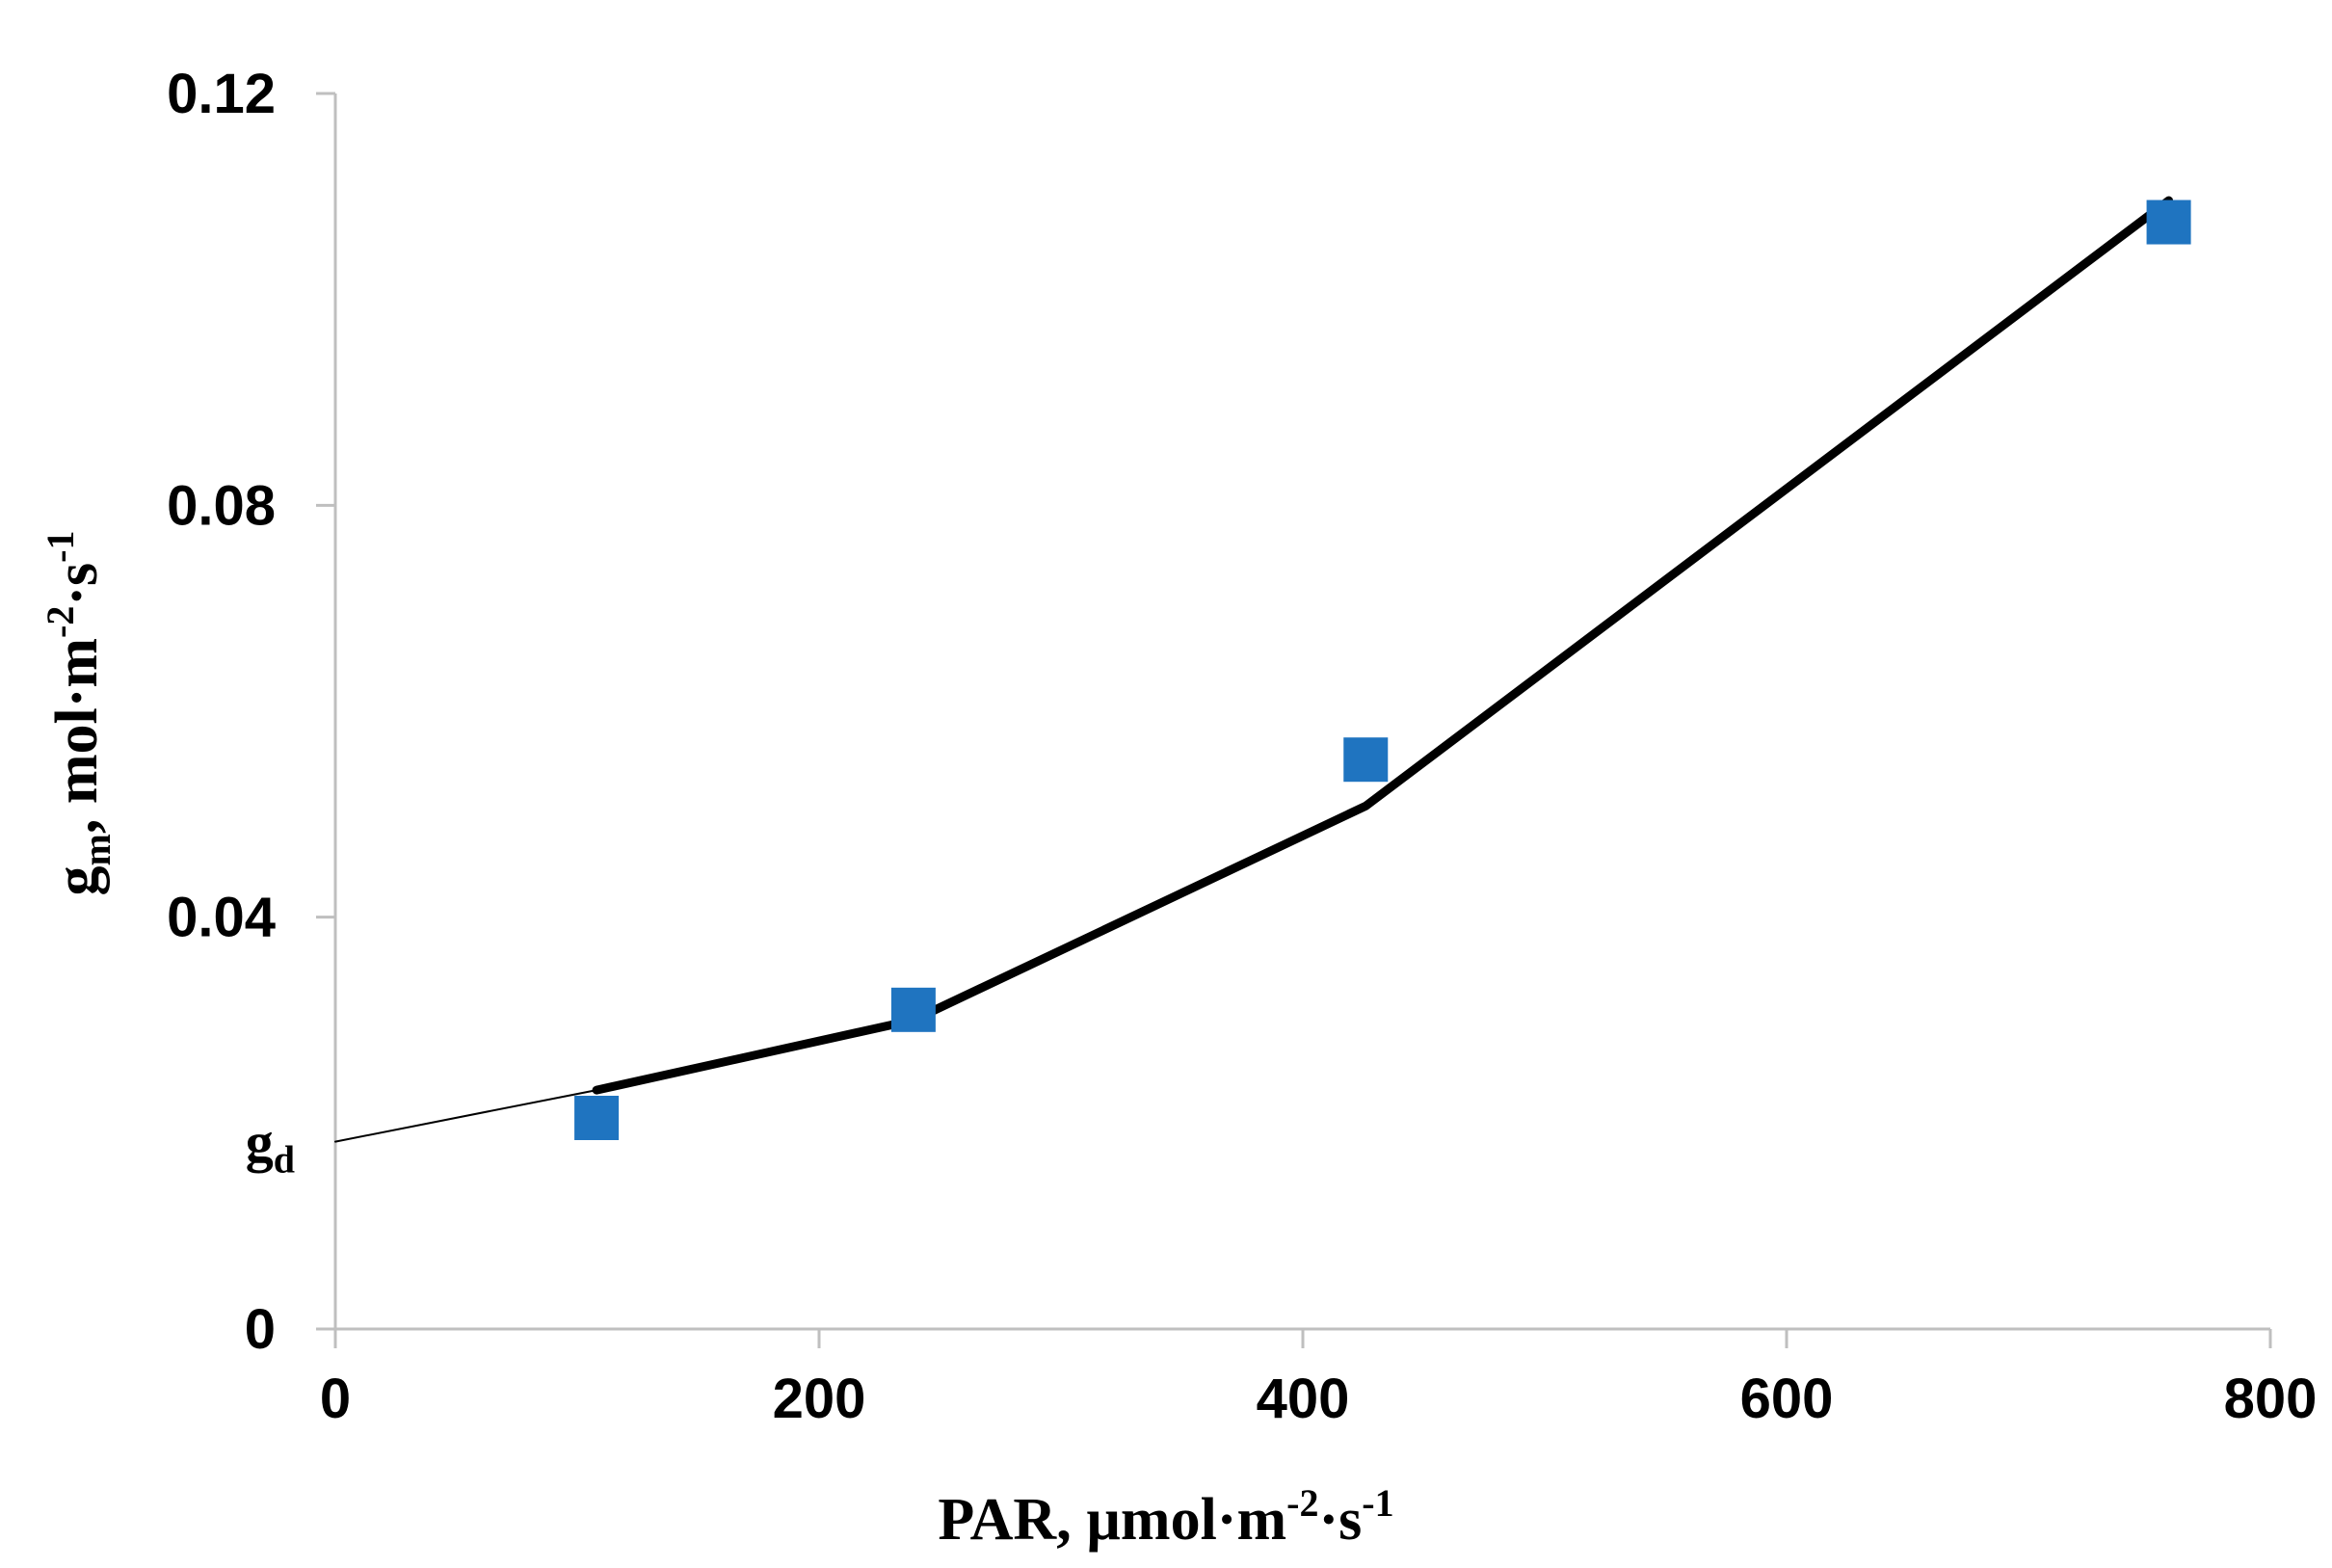 This screenshot has height=1568, width=2332. Describe the element at coordinates (221, 94) in the screenshot. I see `y-tick-label: 0.12` at that location.